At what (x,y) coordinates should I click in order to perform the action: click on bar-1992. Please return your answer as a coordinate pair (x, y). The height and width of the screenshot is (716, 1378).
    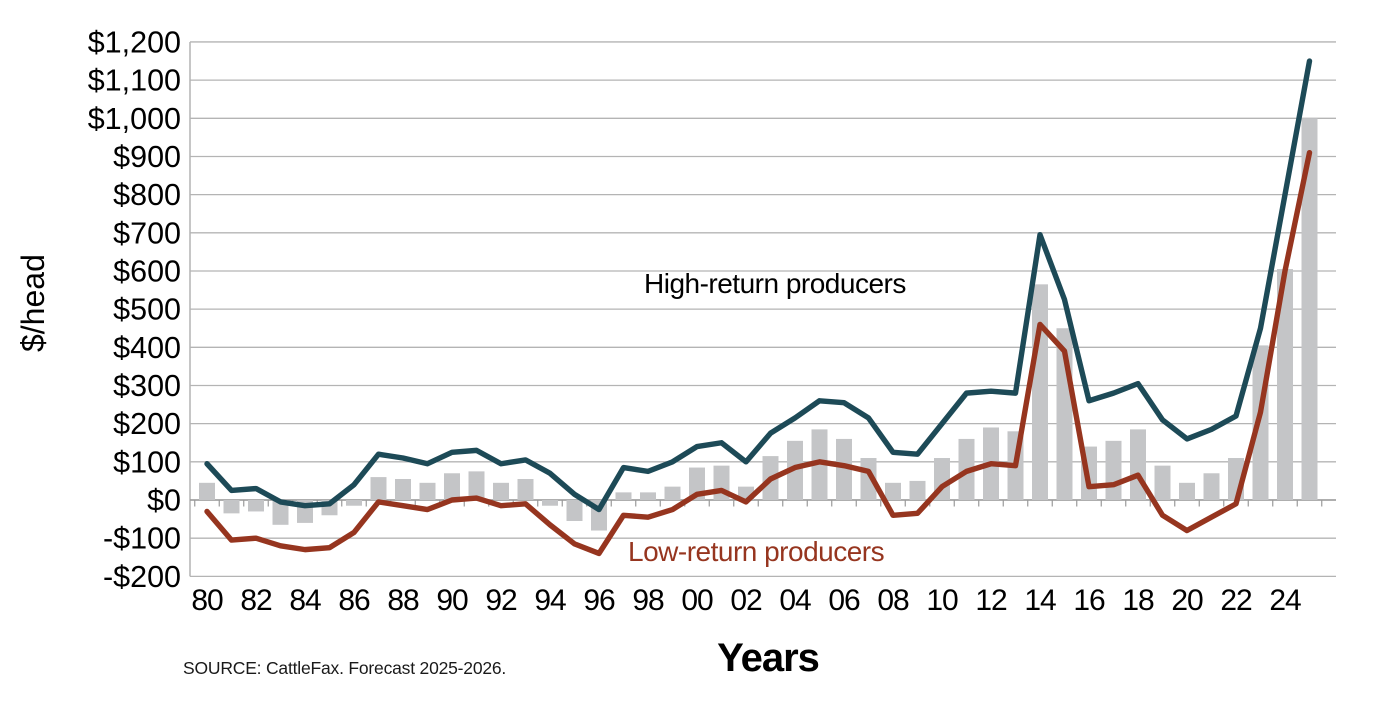
    Looking at the image, I should click on (501, 491).